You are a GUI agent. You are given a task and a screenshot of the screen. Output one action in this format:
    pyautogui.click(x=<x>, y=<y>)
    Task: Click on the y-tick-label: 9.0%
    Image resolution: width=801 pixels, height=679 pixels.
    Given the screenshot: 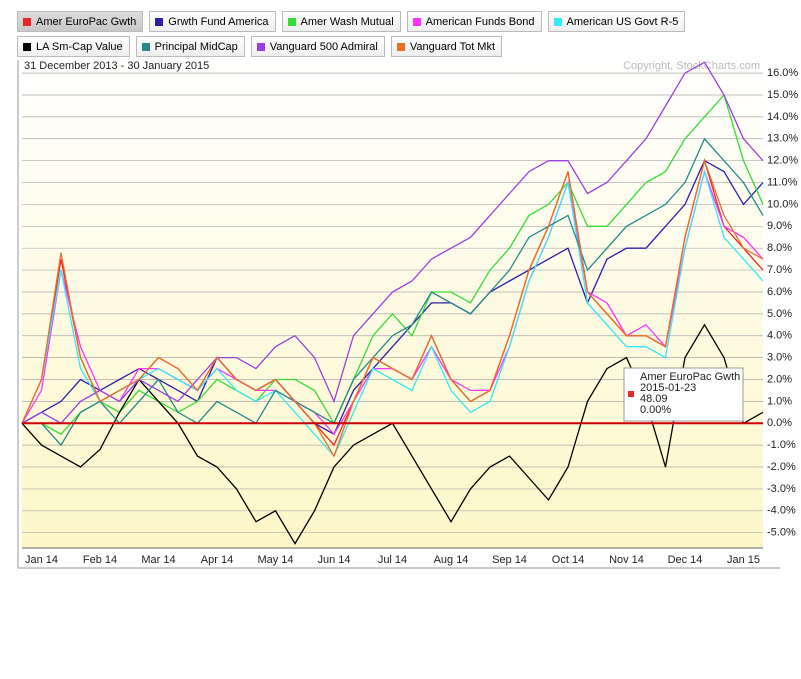 What is the action you would take?
    pyautogui.click(x=779, y=226)
    